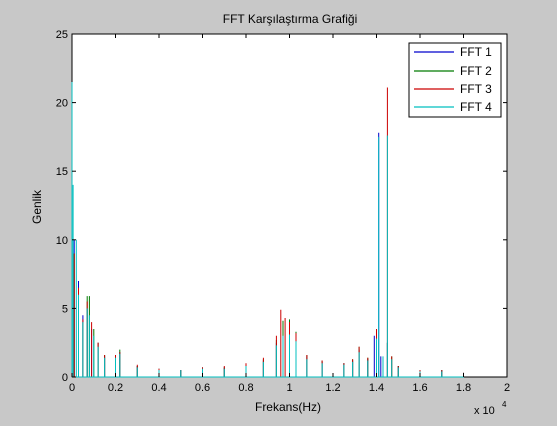  What do you see at coordinates (62, 35) in the screenshot?
I see `y-tick-label: 25` at bounding box center [62, 35].